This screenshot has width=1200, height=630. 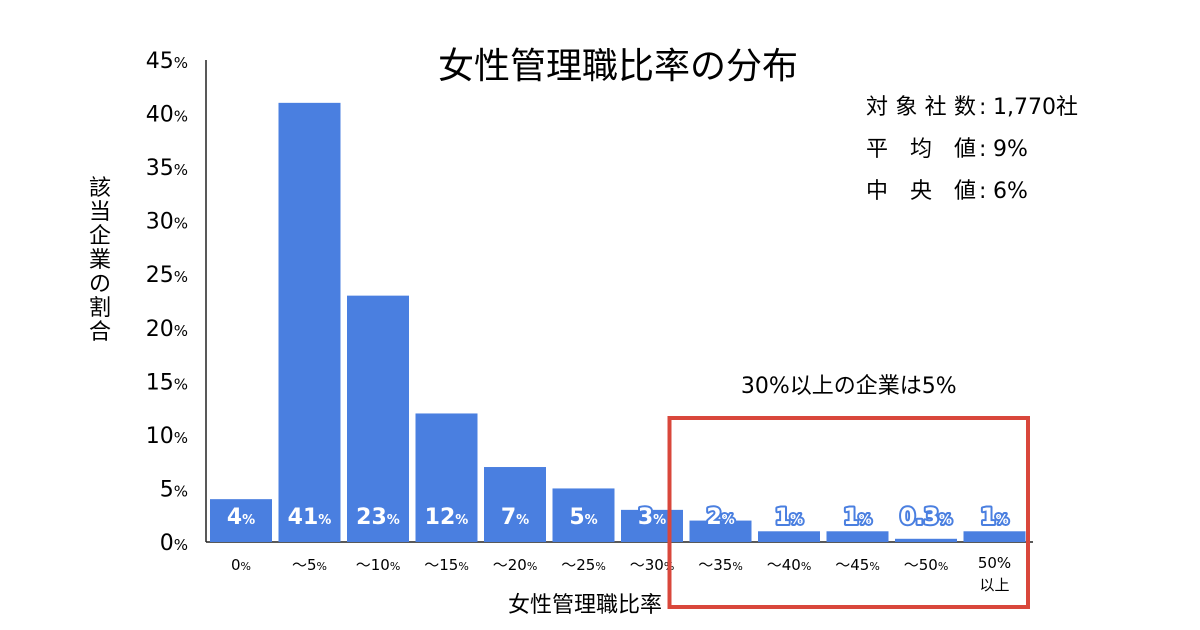 I want to click on x-tick-label: 〜20%, so click(x=515, y=565).